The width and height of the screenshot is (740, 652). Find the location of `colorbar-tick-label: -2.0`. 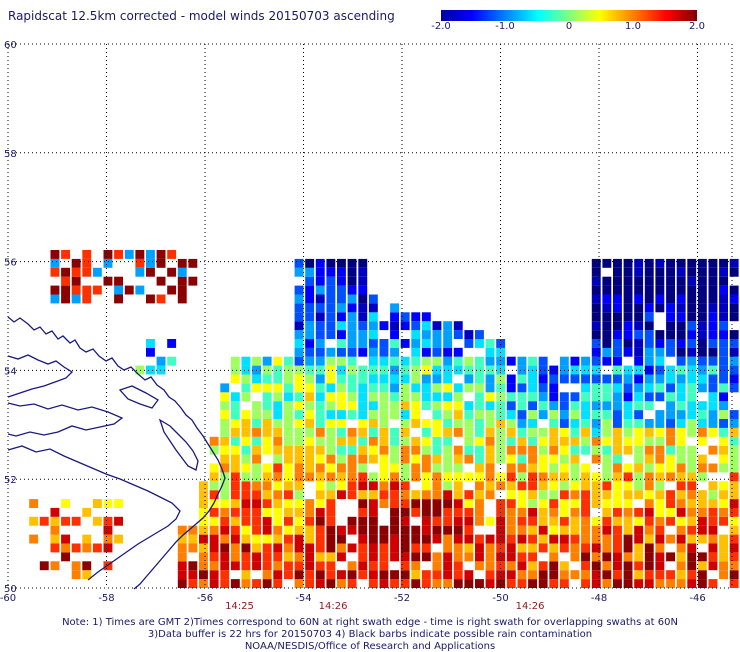

colorbar-tick-label: -2.0 is located at coordinates (441, 26).